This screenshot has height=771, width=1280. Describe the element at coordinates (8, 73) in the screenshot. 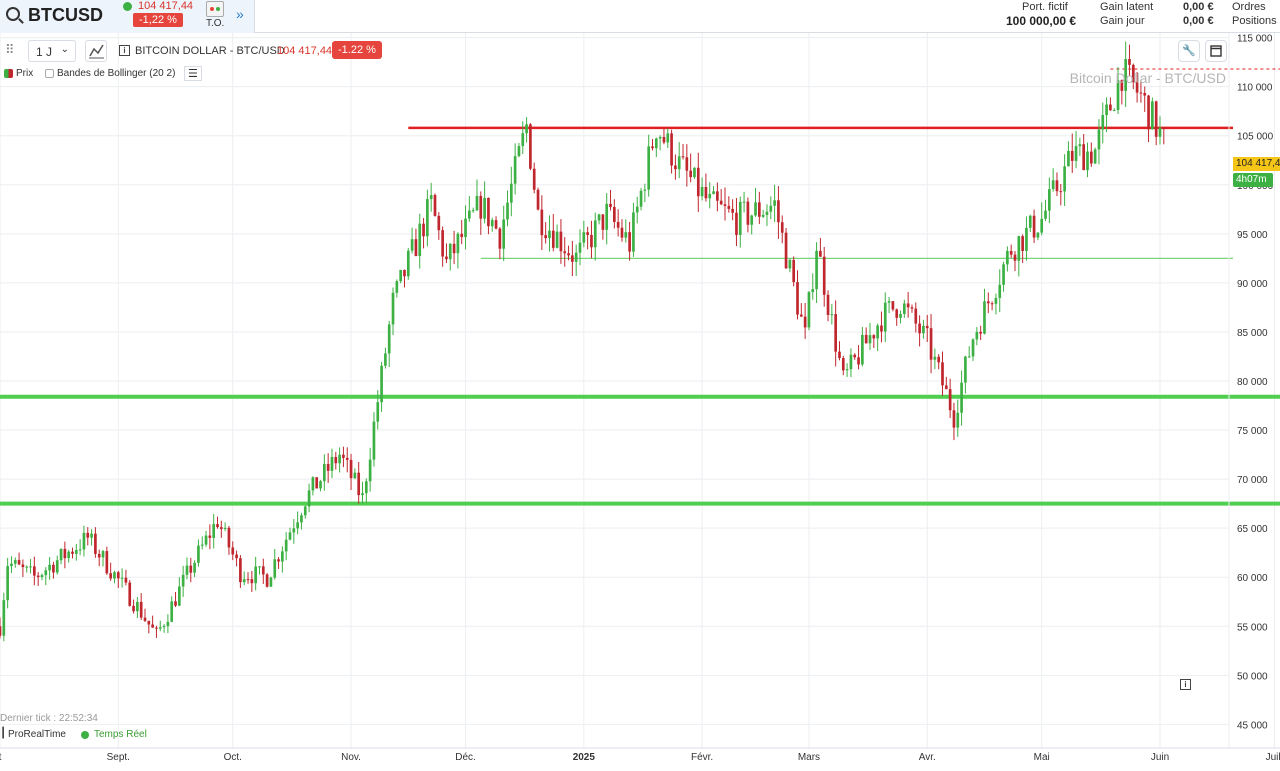

I see `price-legend-swatch` at that location.